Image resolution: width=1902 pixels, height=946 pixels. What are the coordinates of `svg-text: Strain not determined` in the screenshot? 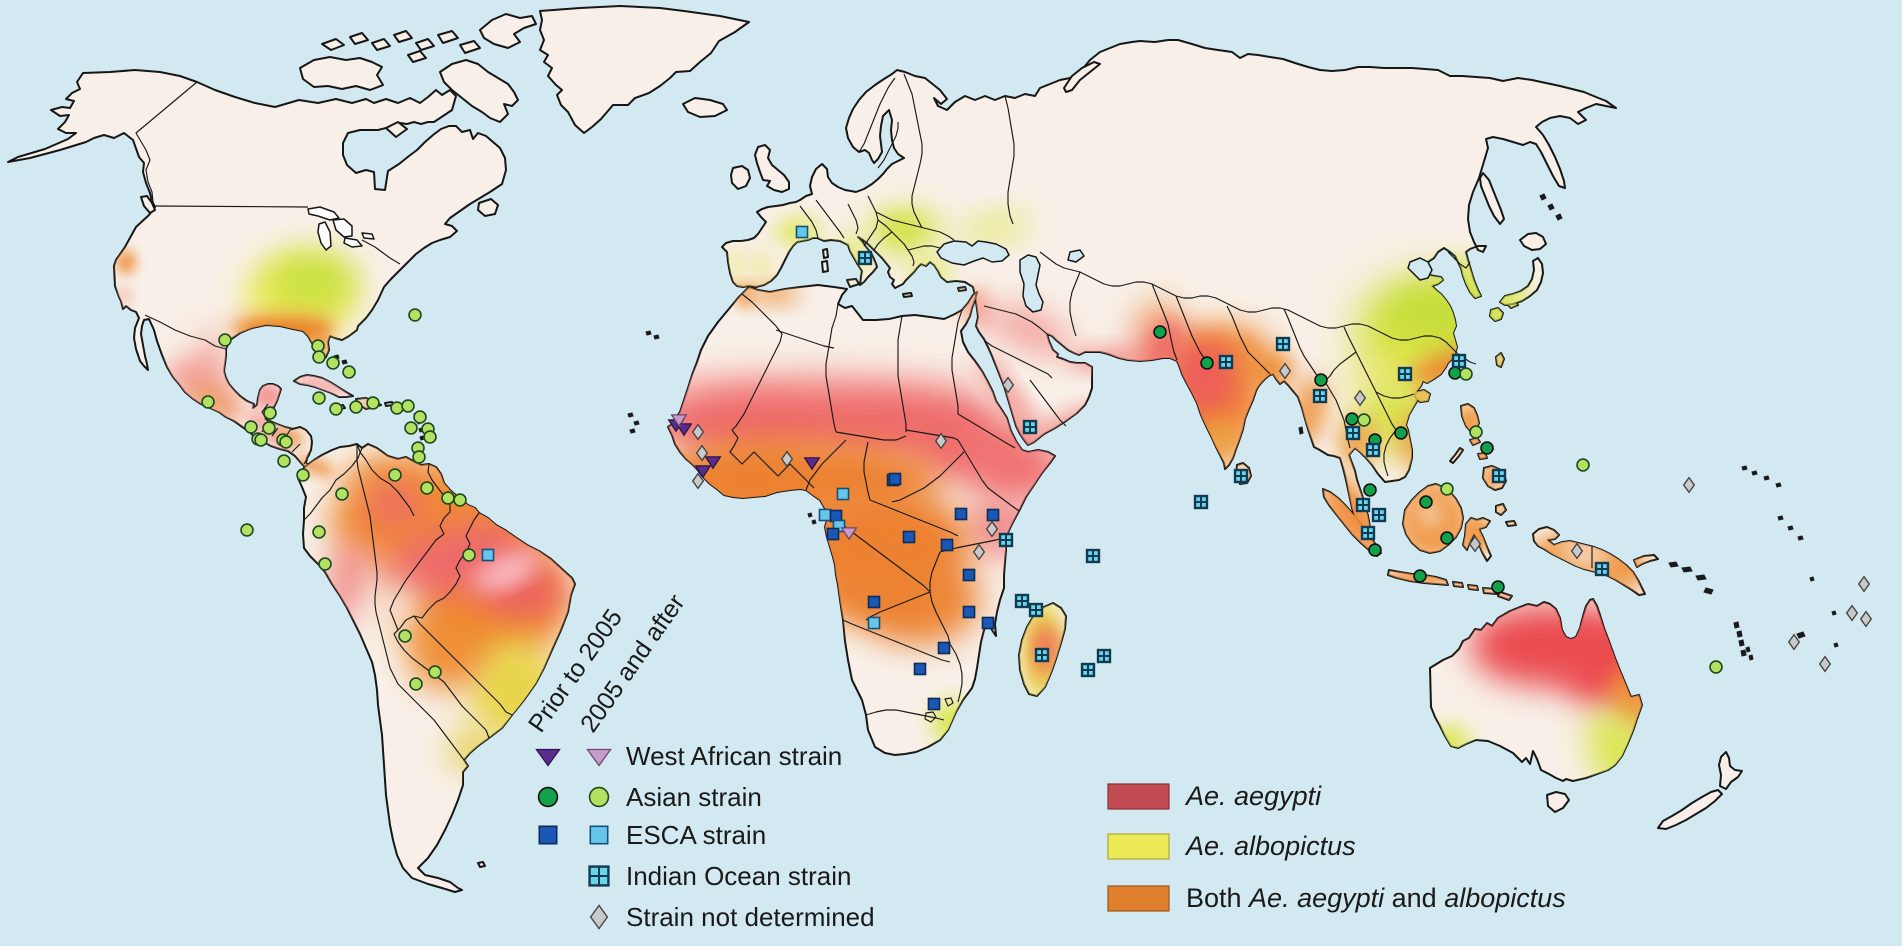 It's located at (750, 917).